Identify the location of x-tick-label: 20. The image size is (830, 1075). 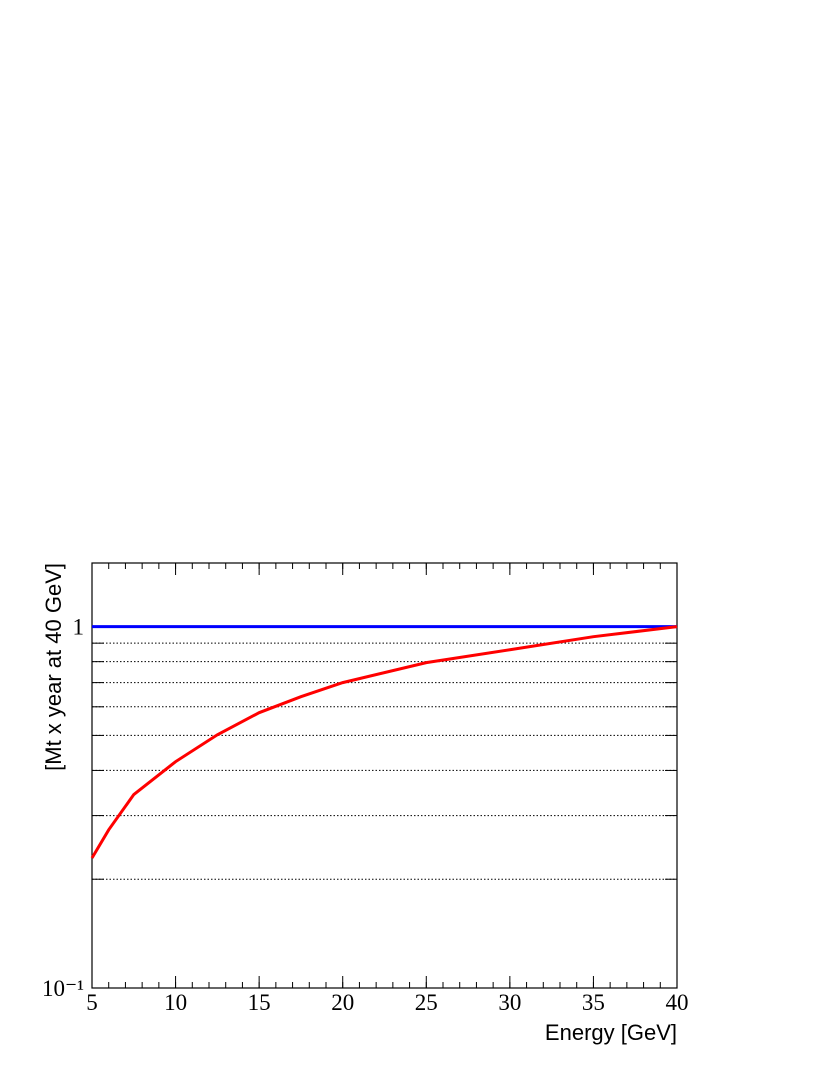
(342, 1002).